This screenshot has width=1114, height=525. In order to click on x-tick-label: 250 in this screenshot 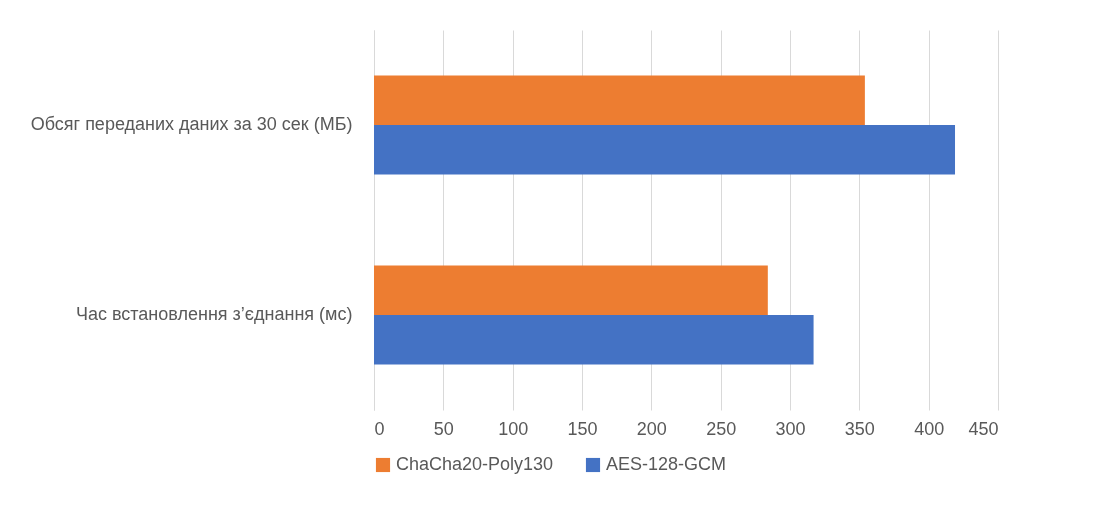, I will do `click(721, 428)`.